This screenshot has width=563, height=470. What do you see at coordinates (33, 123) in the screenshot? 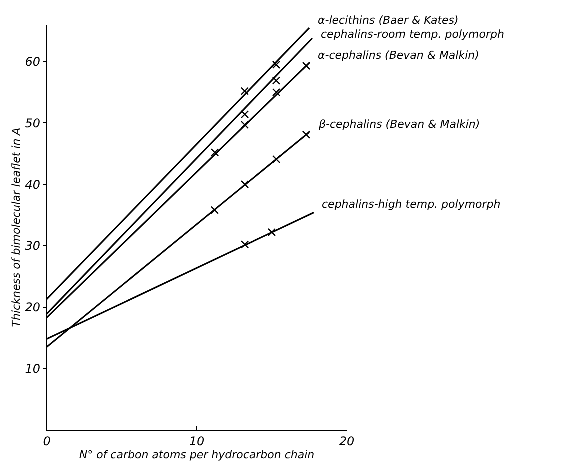
I see `y-tick-label: 50` at bounding box center [33, 123].